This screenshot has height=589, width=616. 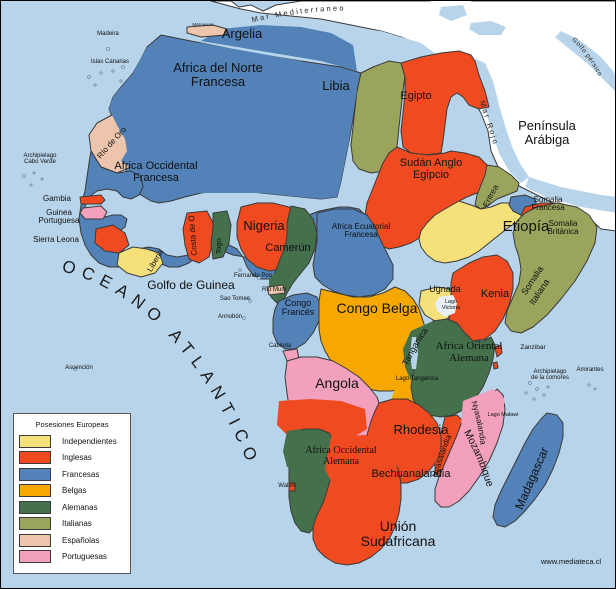 I want to click on legend-item-españolas: Españolas, so click(x=72, y=540).